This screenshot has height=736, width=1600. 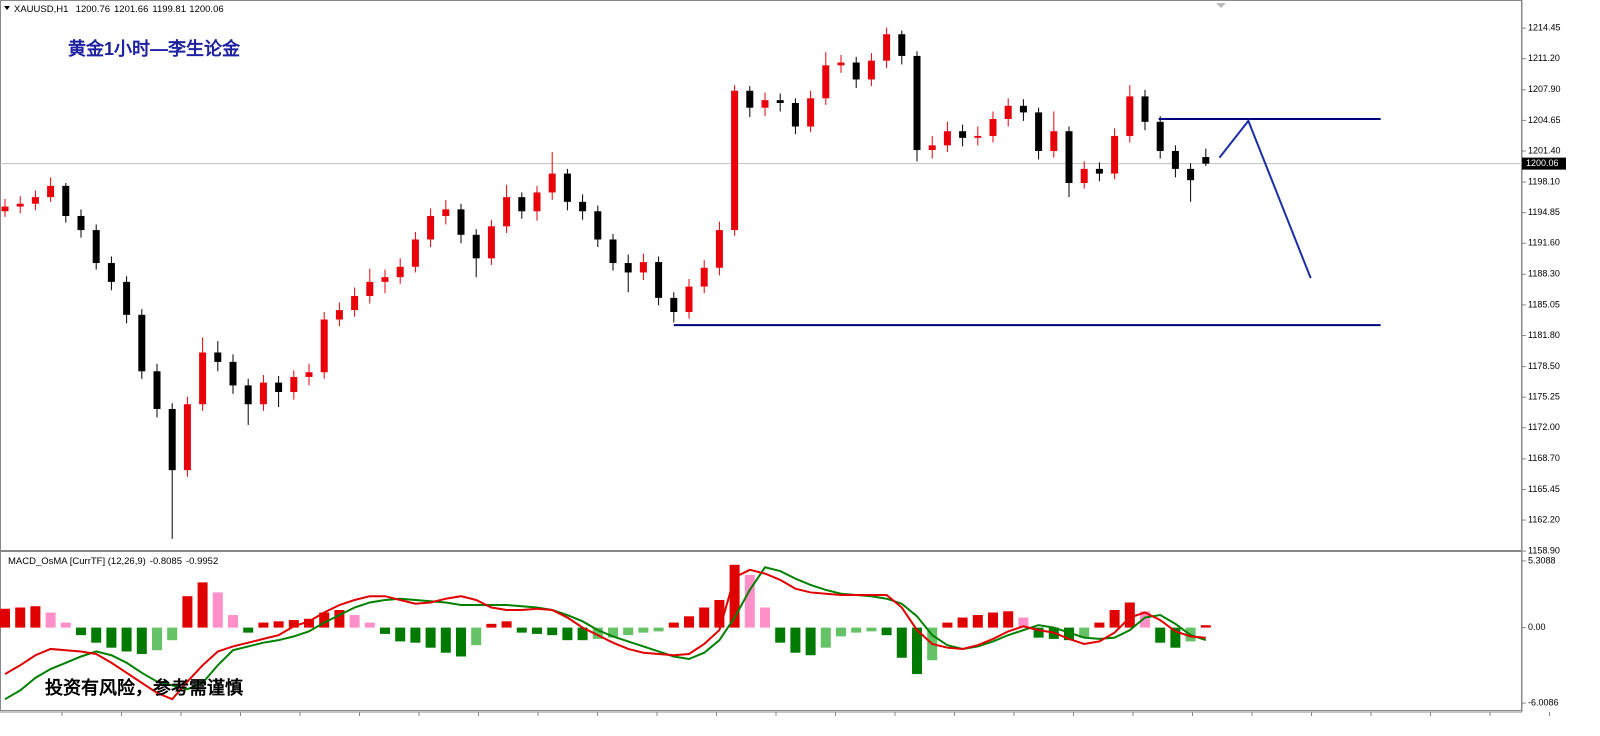 I want to click on y-tick-label: 1175.25, so click(x=1544, y=397).